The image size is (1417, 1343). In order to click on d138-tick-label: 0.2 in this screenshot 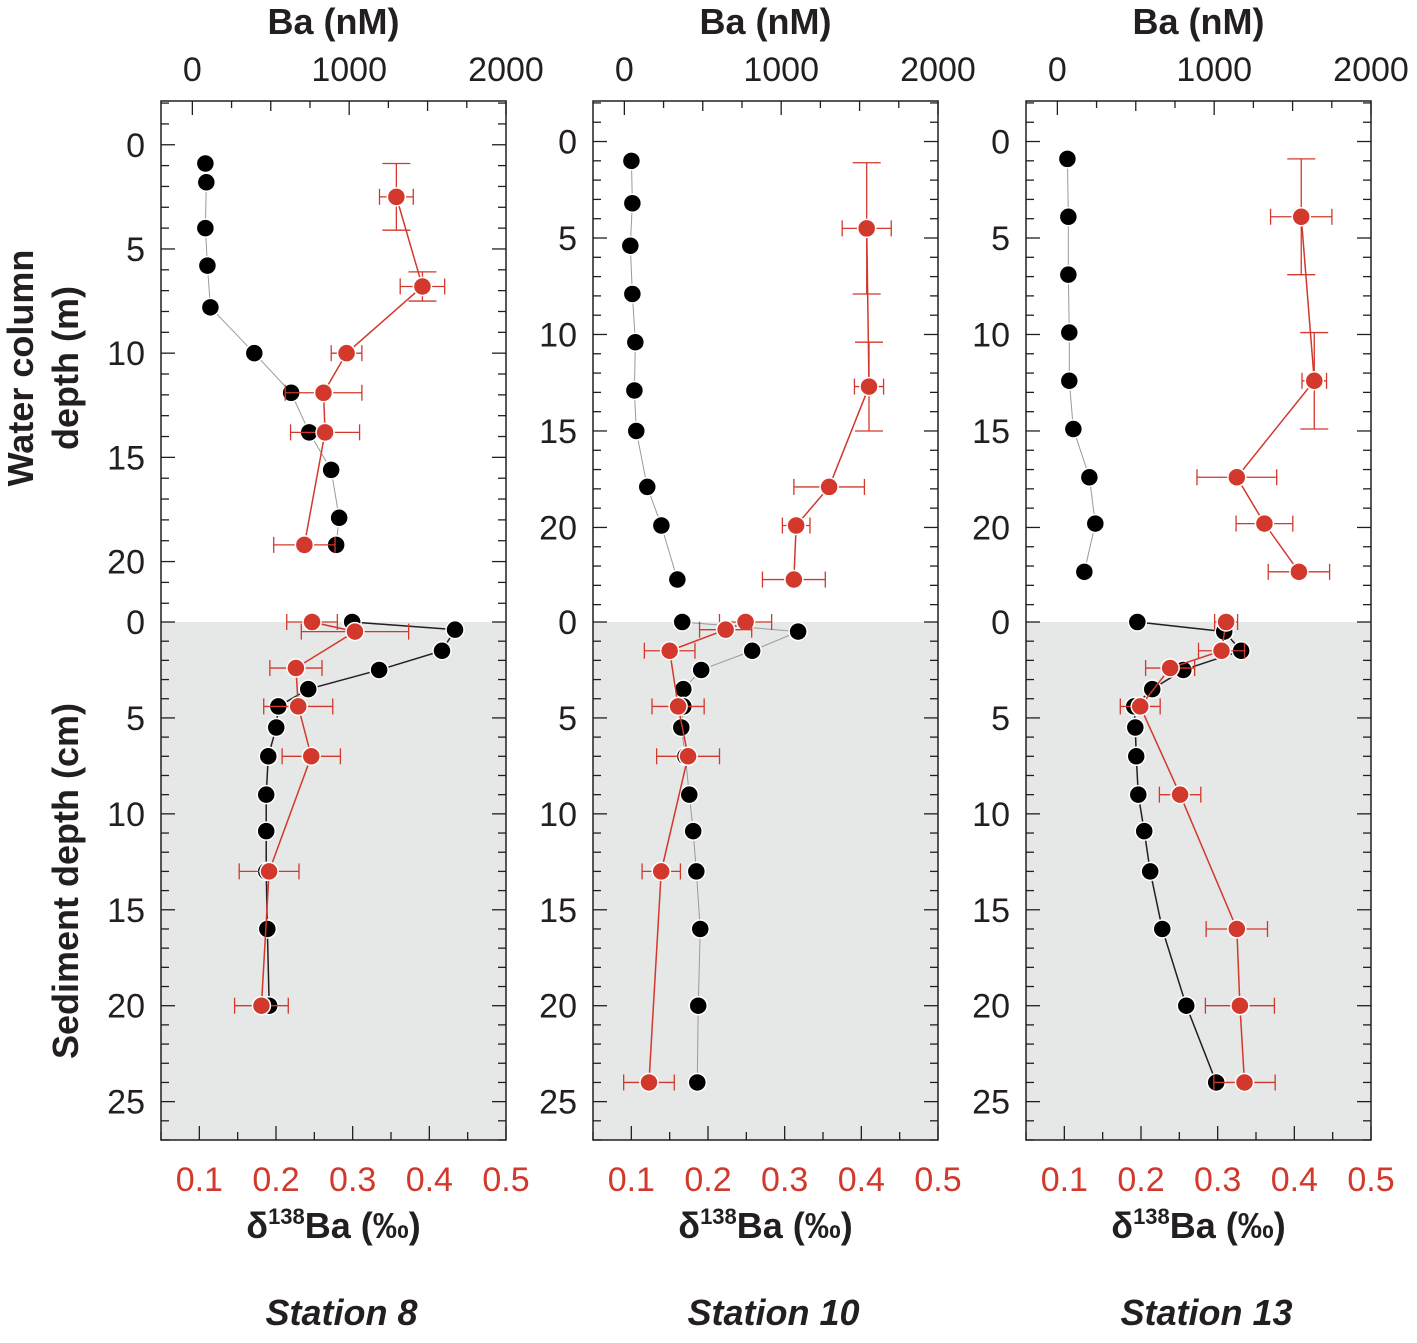, I will do `click(707, 1180)`.